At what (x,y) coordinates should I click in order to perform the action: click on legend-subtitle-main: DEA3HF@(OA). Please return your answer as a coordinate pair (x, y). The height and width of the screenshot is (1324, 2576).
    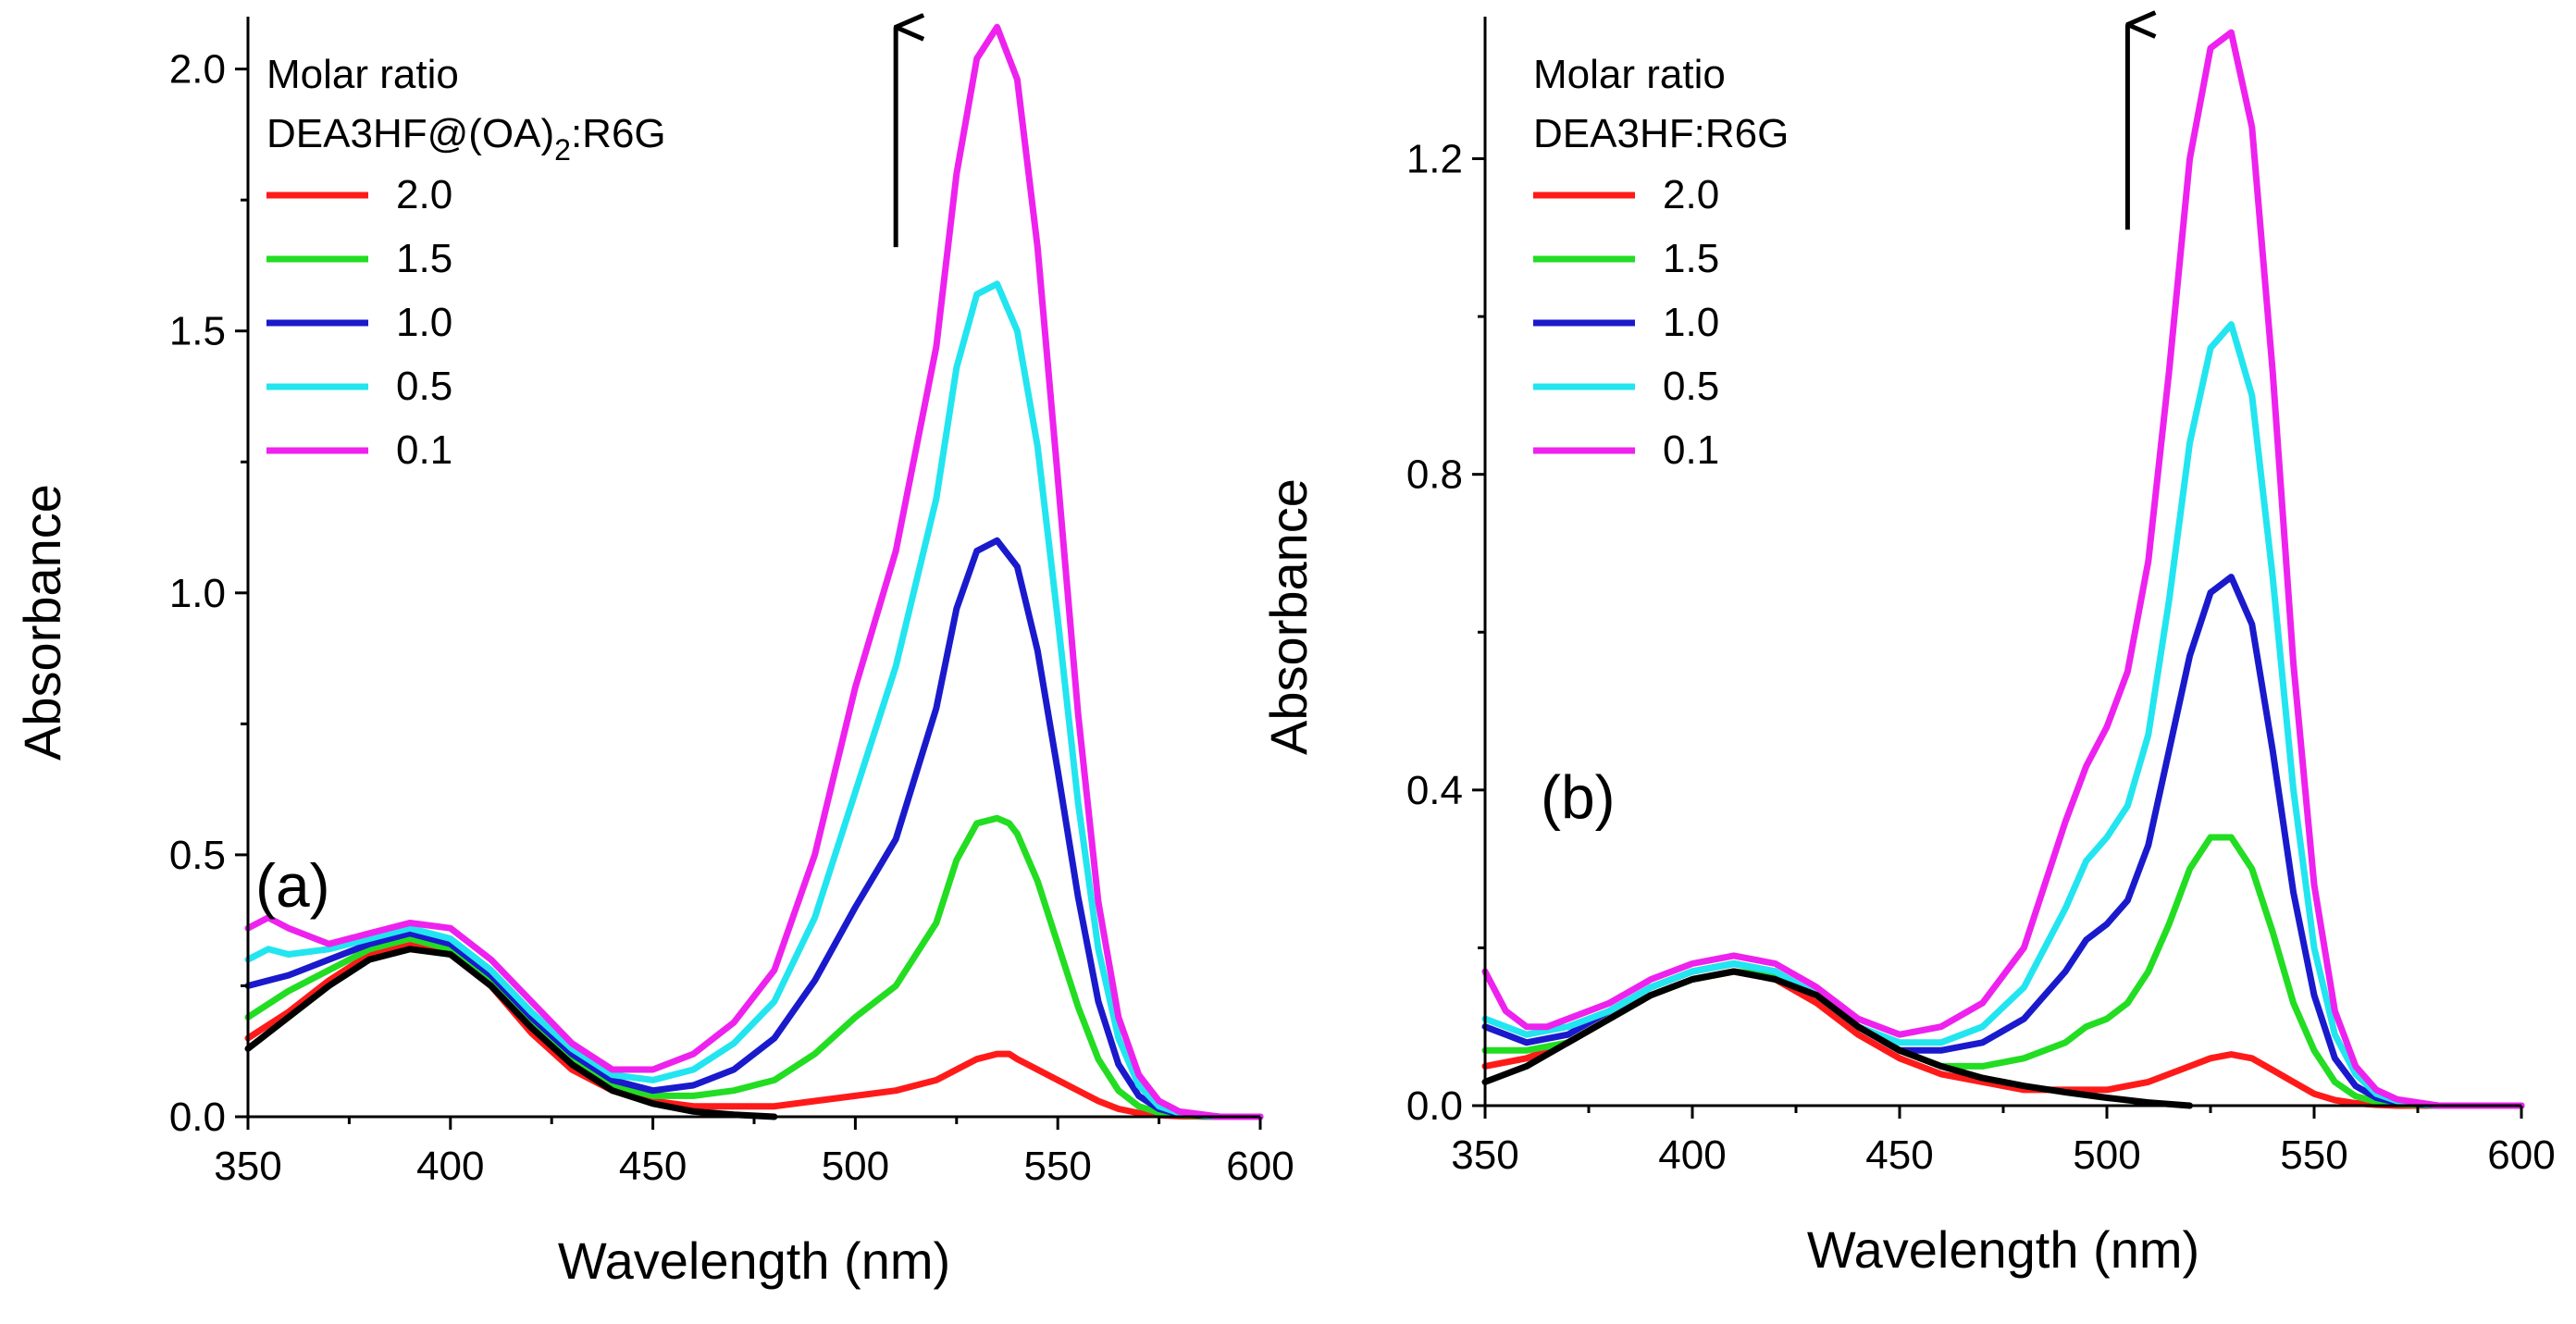
    Looking at the image, I should click on (410, 133).